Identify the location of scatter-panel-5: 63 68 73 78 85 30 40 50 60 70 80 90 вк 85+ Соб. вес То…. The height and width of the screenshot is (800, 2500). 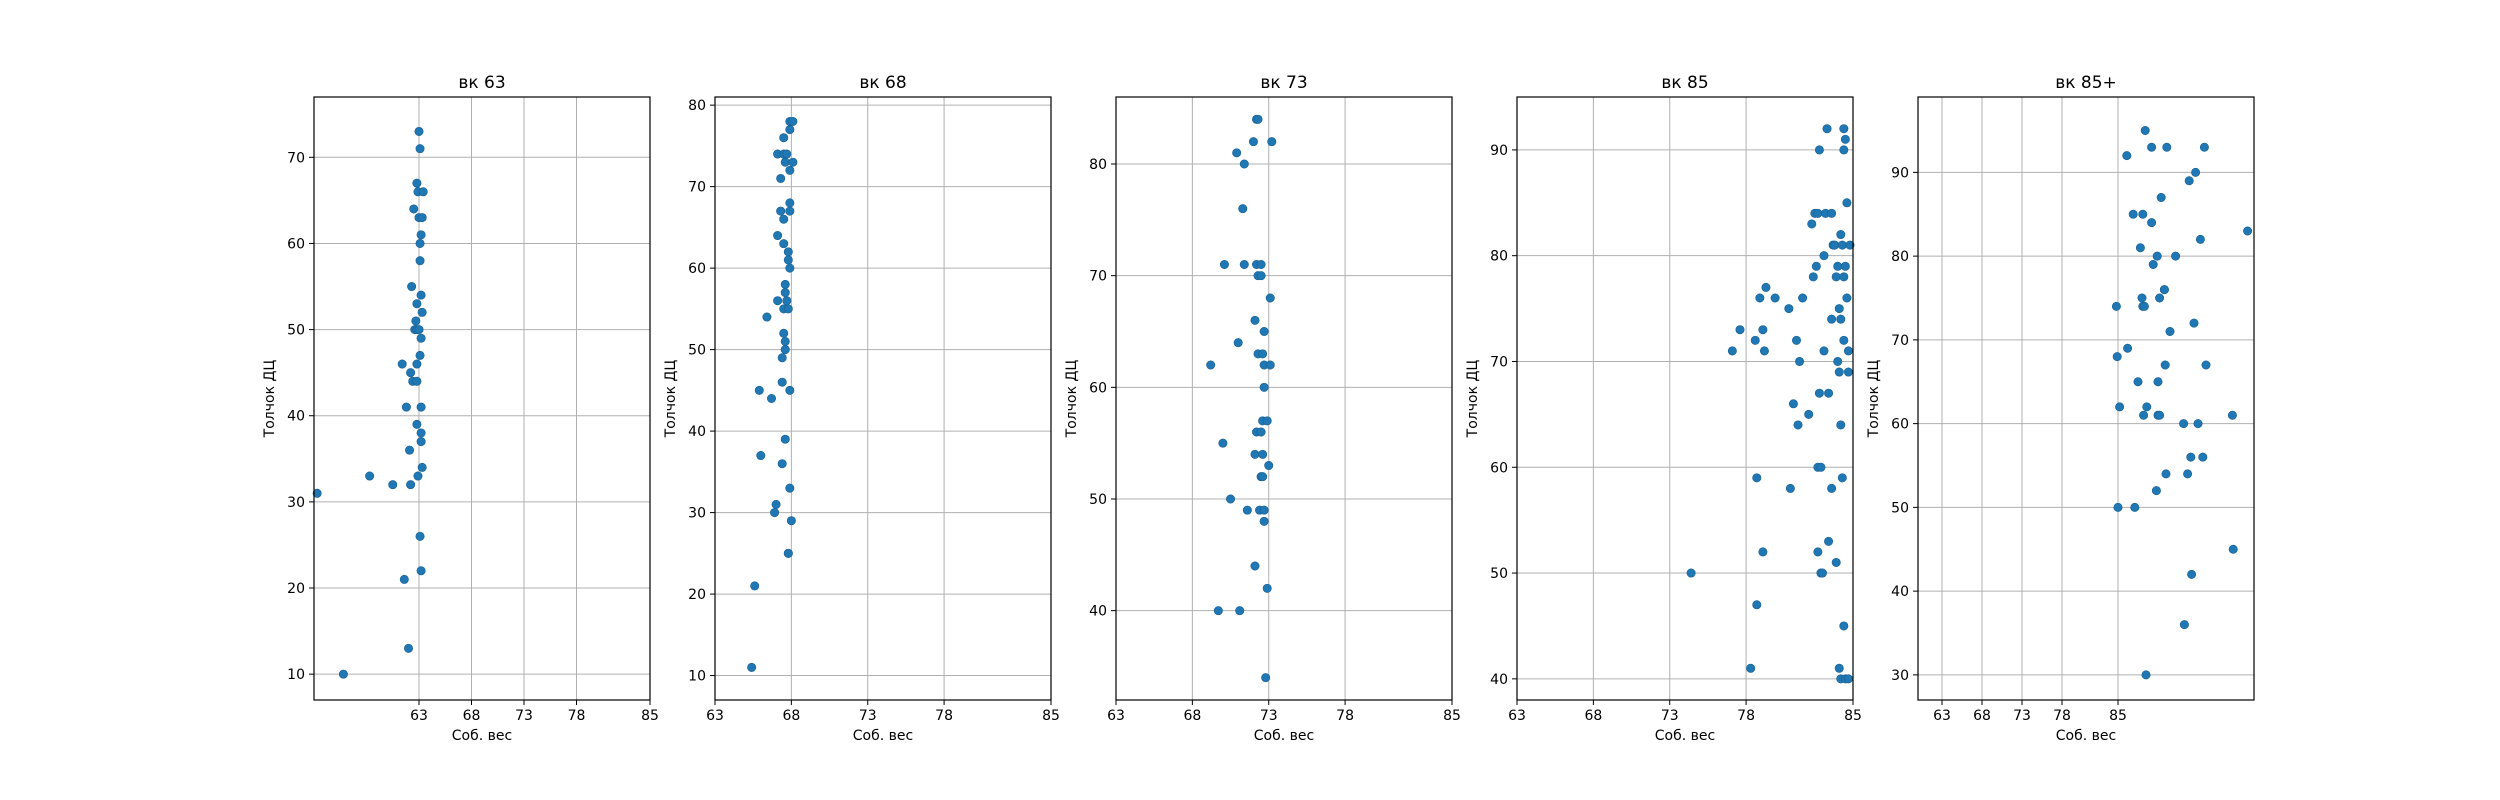
(2060, 408).